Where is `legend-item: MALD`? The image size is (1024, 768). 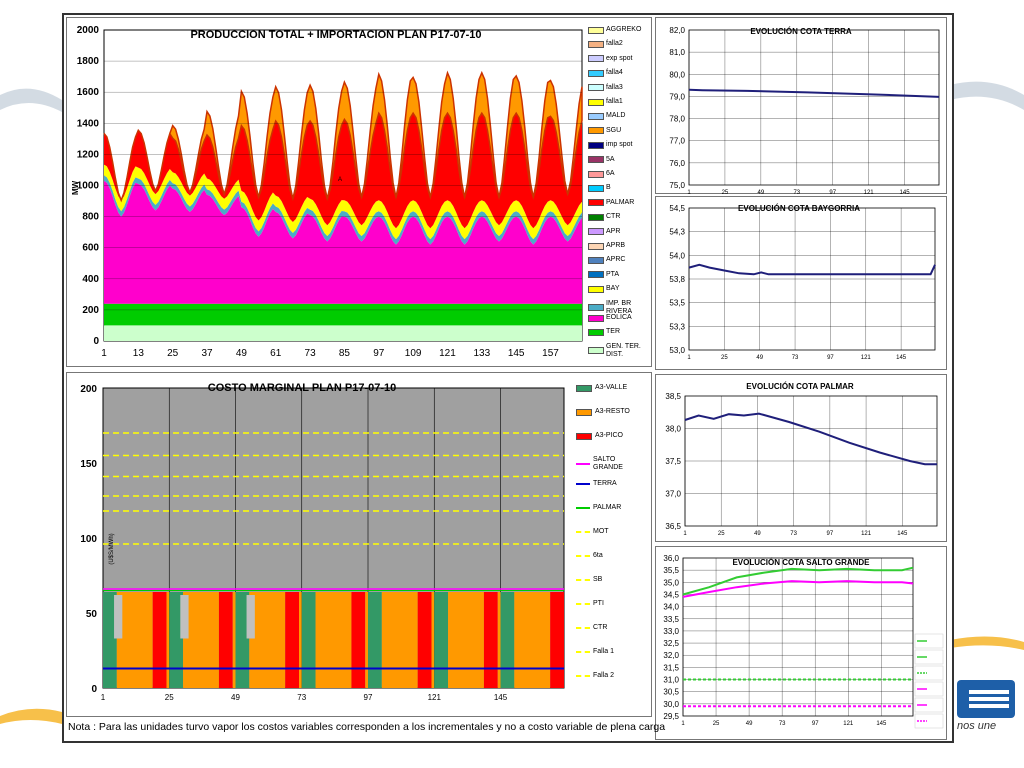 legend-item: MALD is located at coordinates (606, 116).